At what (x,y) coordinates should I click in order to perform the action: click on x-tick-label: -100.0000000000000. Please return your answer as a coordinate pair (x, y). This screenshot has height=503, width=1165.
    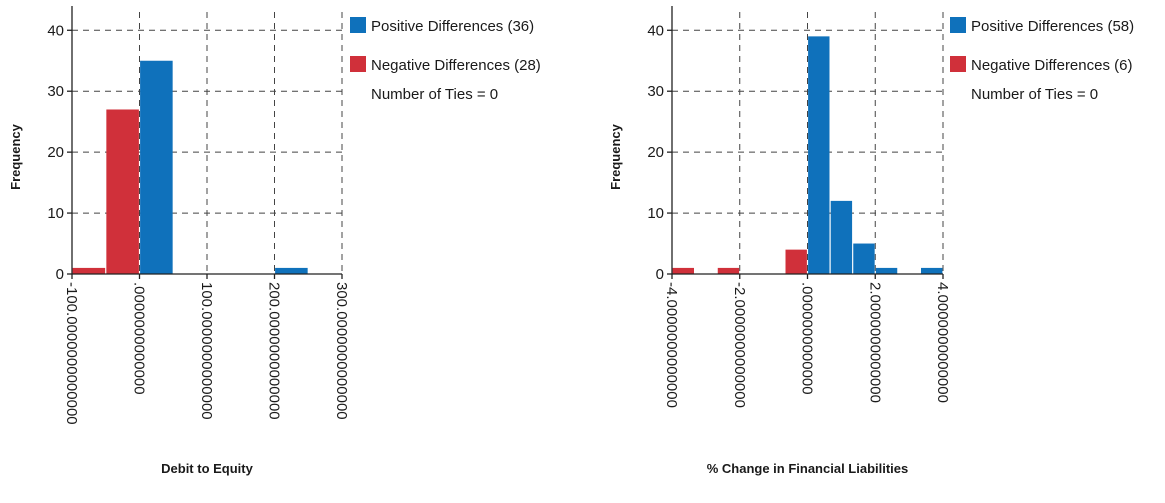
    Looking at the image, I should click on (71, 353).